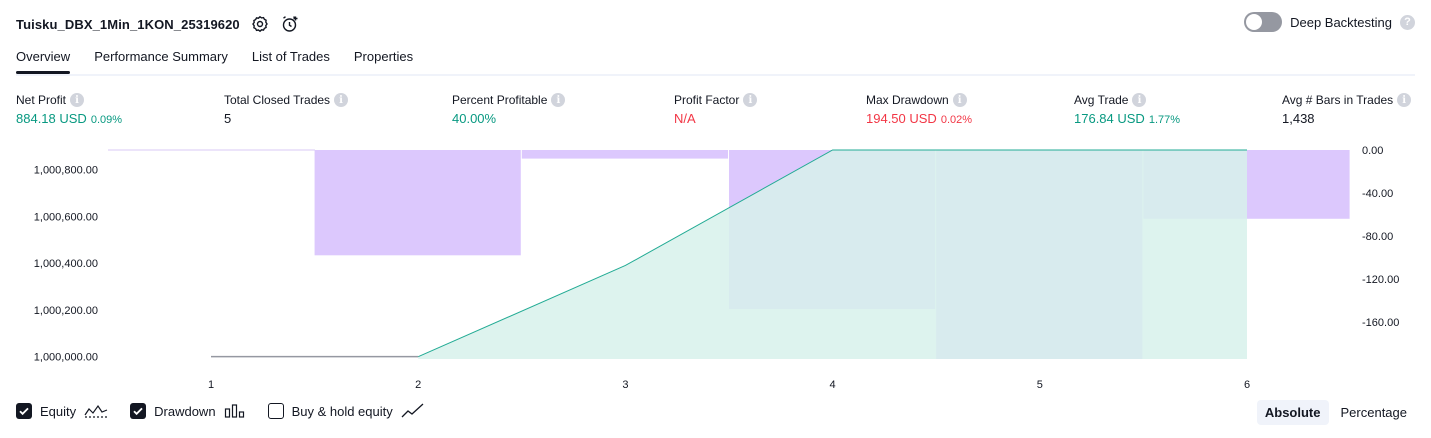 The image size is (1431, 438). Describe the element at coordinates (43, 59) in the screenshot. I see `tab-overview: Overview` at that location.